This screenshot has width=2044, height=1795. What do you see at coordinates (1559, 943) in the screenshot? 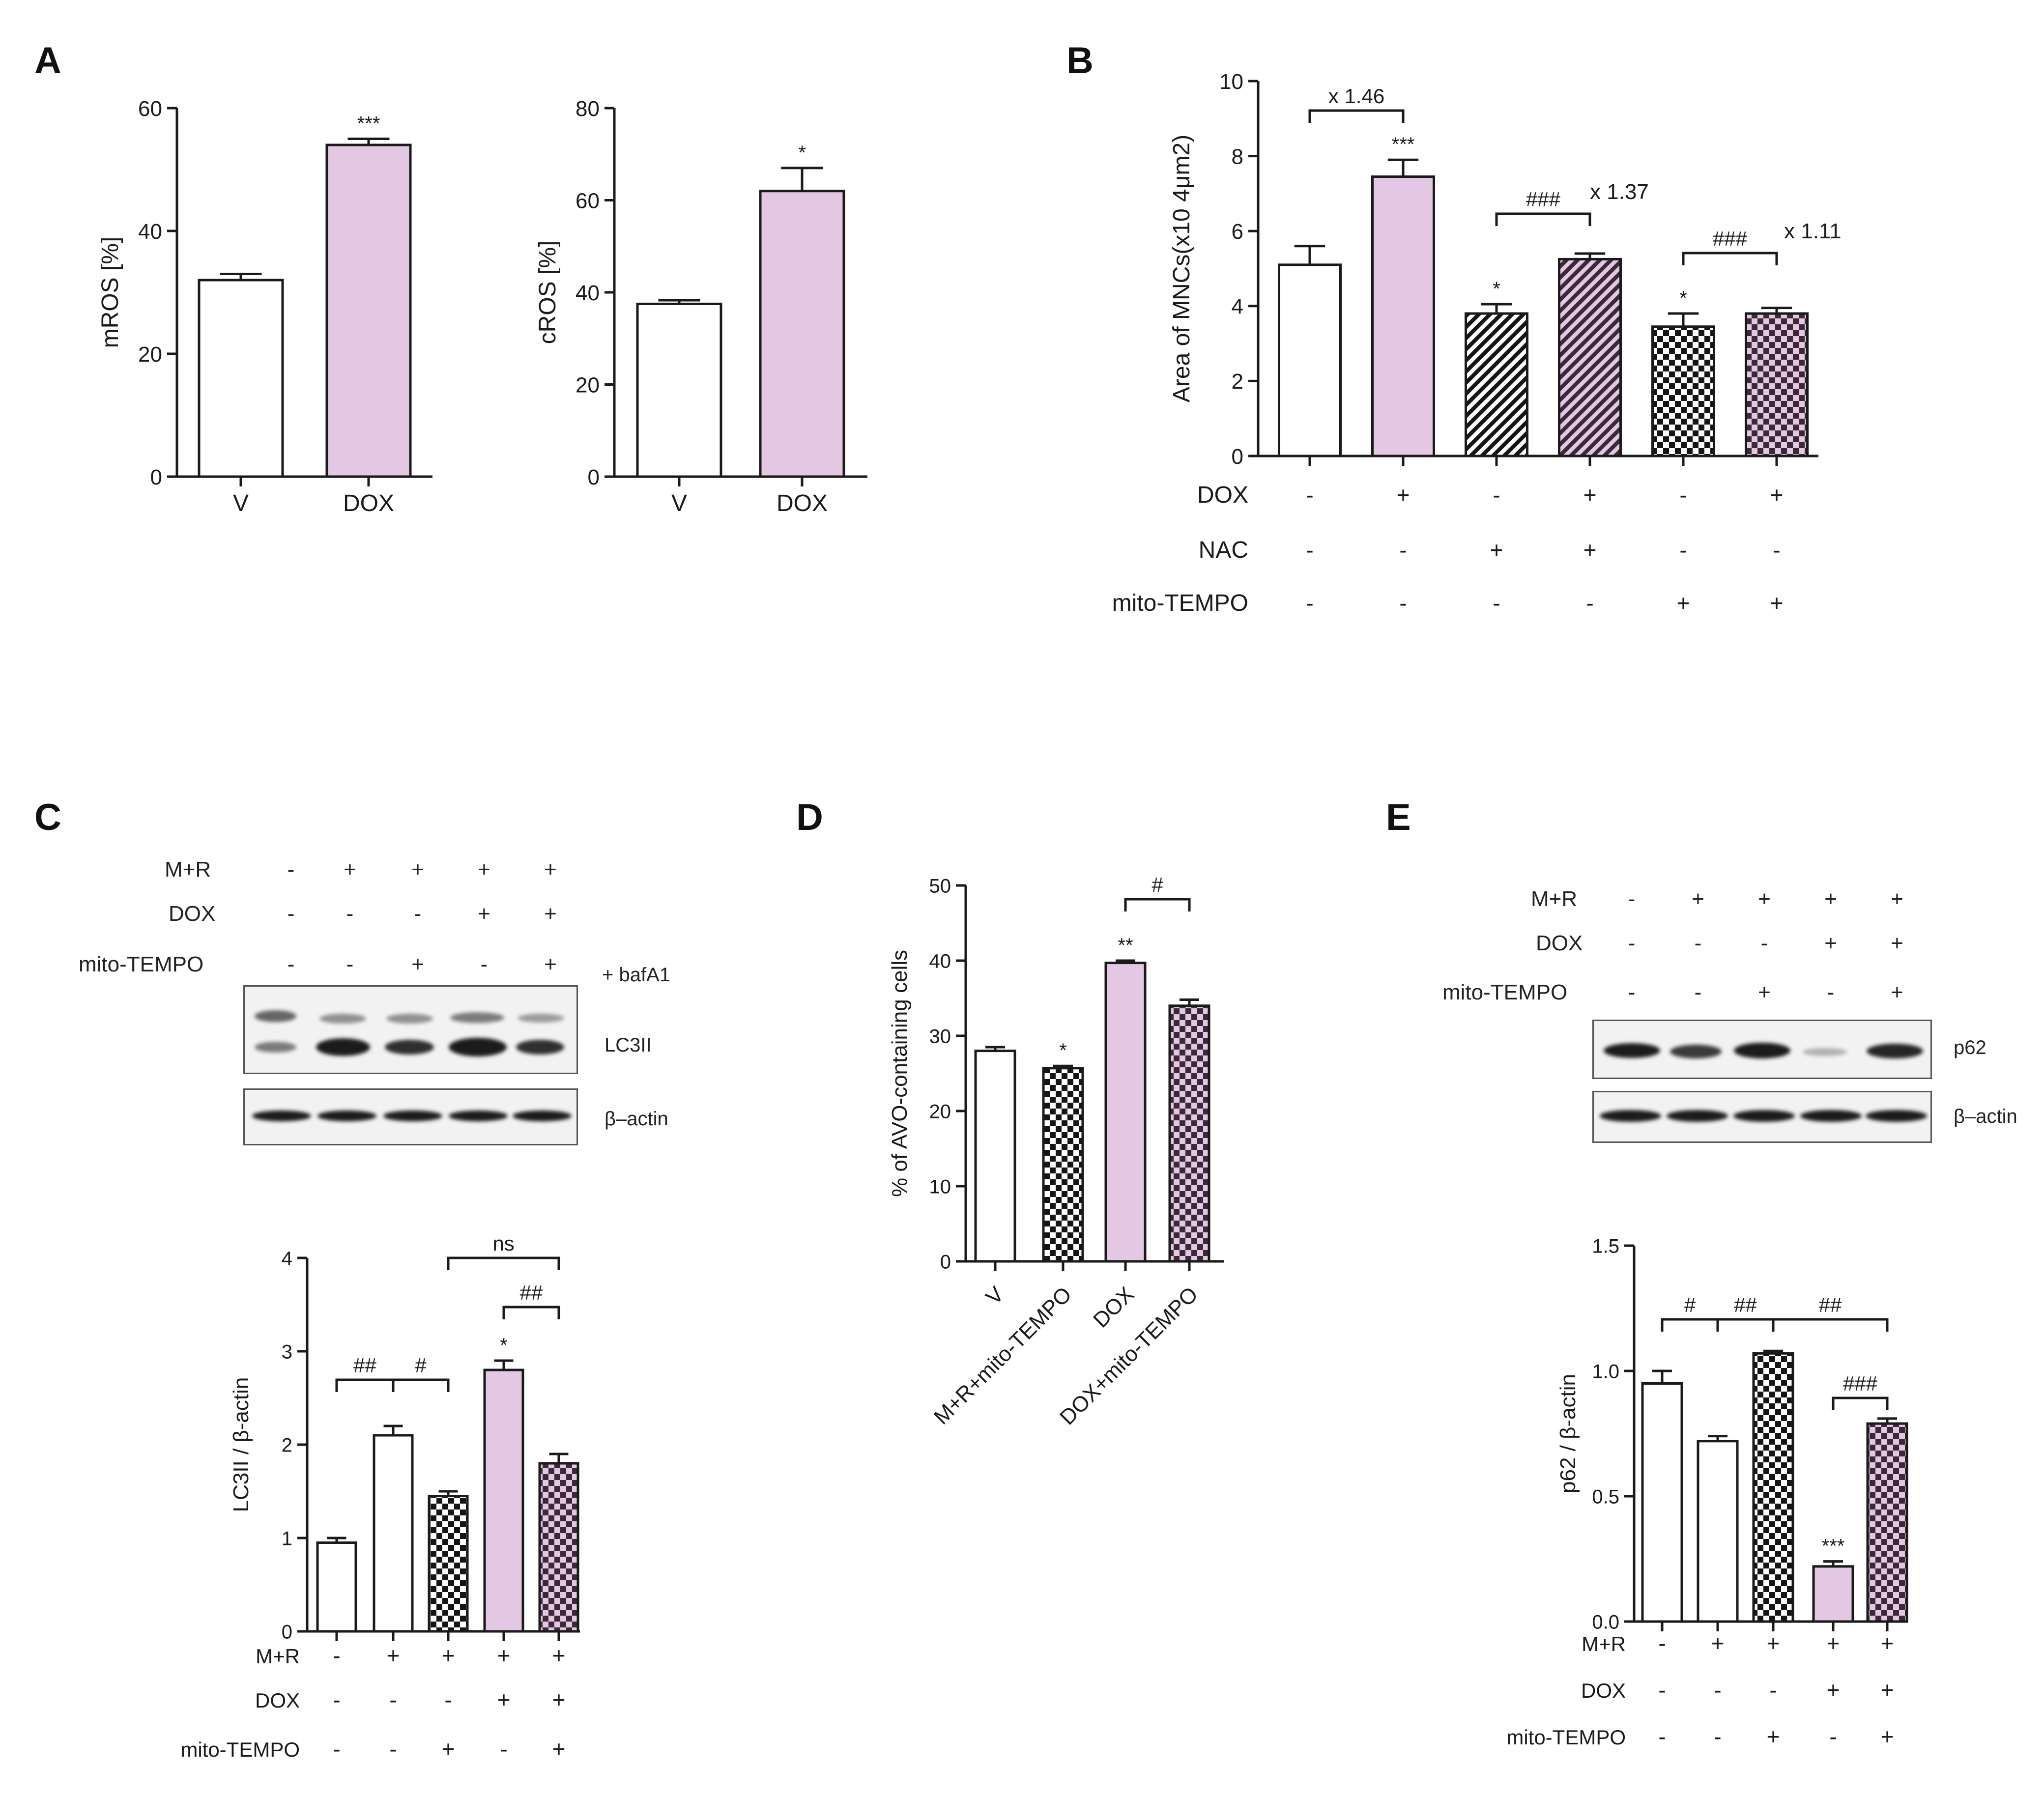
I see `blot-e-label-dox: DOX` at bounding box center [1559, 943].